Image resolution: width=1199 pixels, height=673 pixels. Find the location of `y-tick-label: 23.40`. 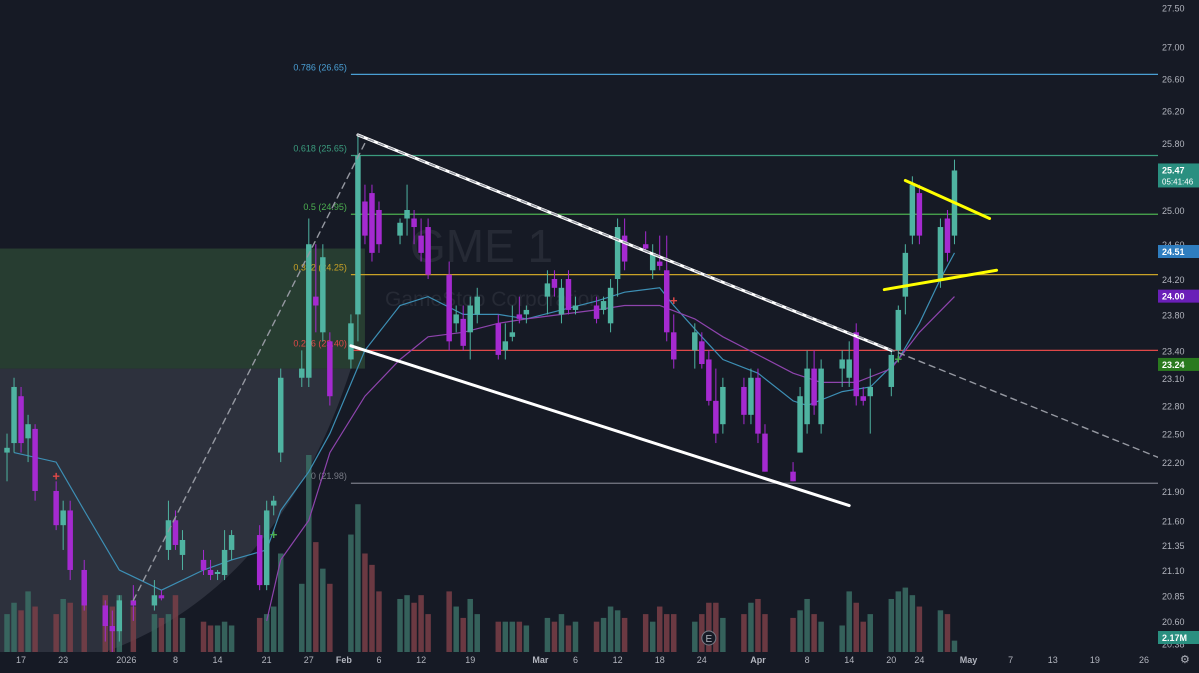

y-tick-label: 23.40 is located at coordinates (1173, 351).